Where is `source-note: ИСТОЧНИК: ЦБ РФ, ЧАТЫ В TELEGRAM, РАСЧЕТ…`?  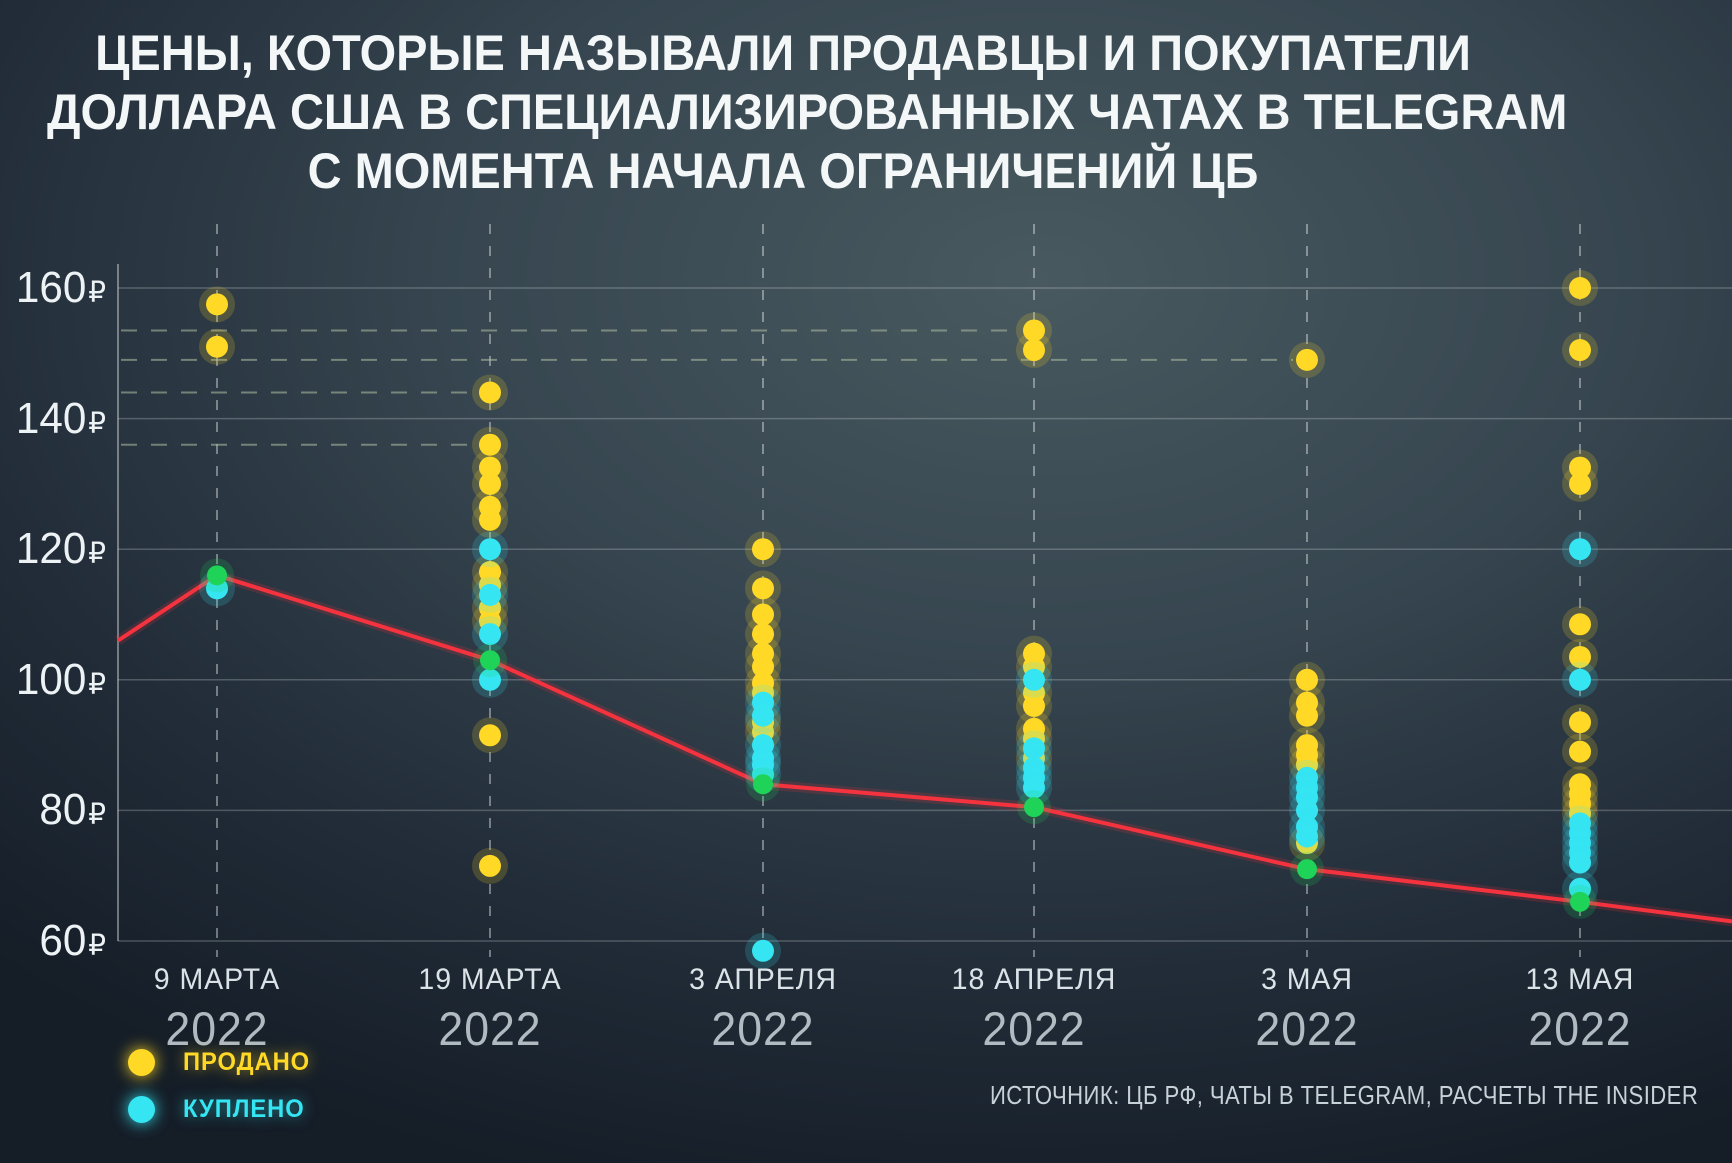
source-note: ИСТОЧНИК: ЦБ РФ, ЧАТЫ В TELEGRAM, РАСЧЕТ… is located at coordinates (1343, 1095).